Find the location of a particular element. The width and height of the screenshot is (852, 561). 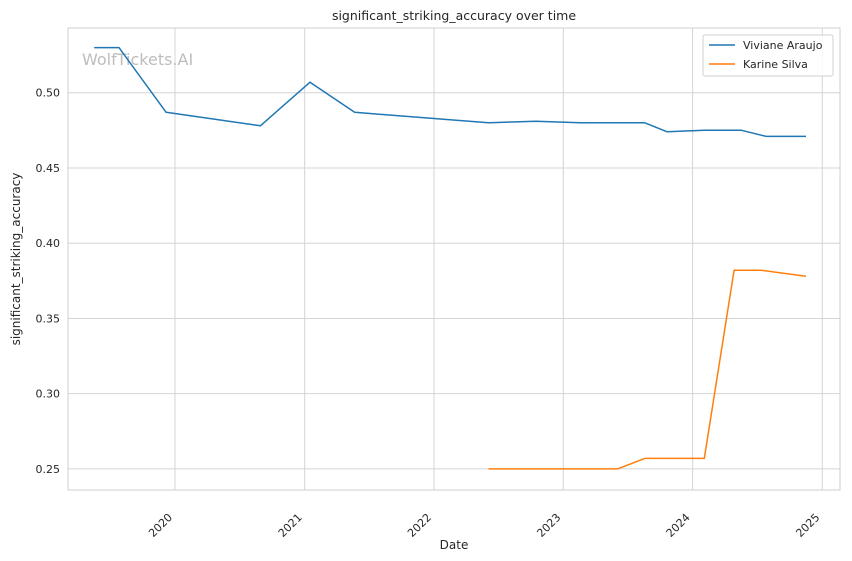

y-tick-label: 0.30 is located at coordinates (48, 394).